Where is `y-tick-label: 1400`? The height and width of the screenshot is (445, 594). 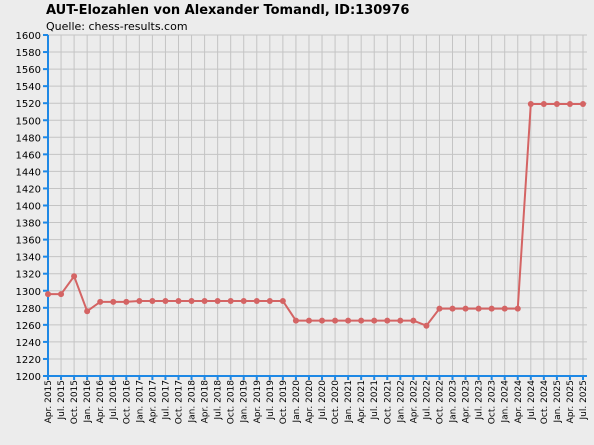 y-tick-label: 1400 is located at coordinates (28, 207).